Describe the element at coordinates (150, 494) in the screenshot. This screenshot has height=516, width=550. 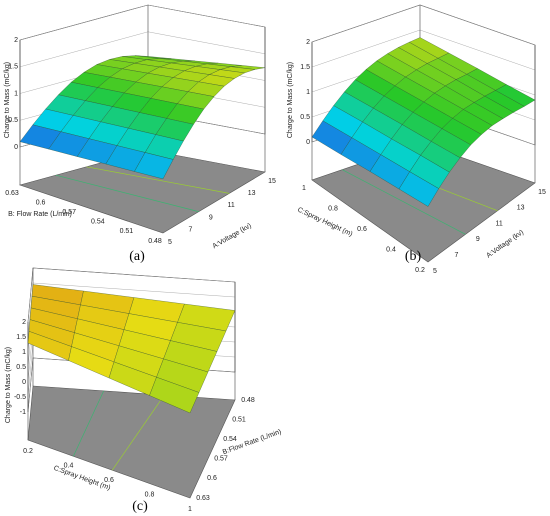
I see `x-tick-label: 0.8` at that location.